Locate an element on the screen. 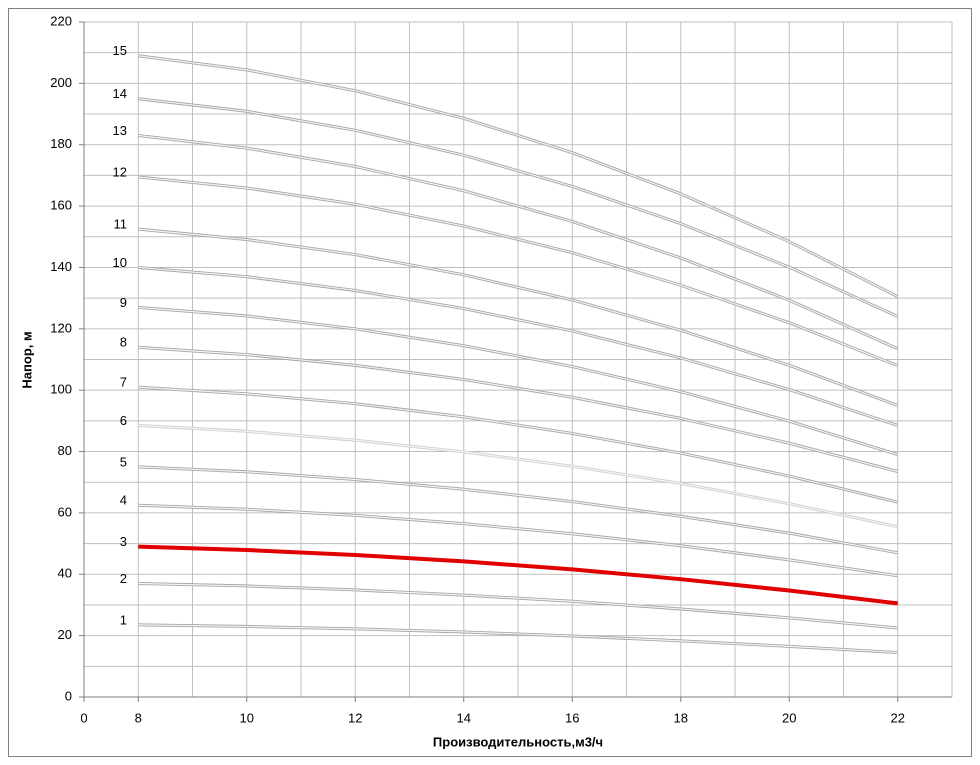 This screenshot has width=980, height=765. y-tick-label: 40 is located at coordinates (65, 573).